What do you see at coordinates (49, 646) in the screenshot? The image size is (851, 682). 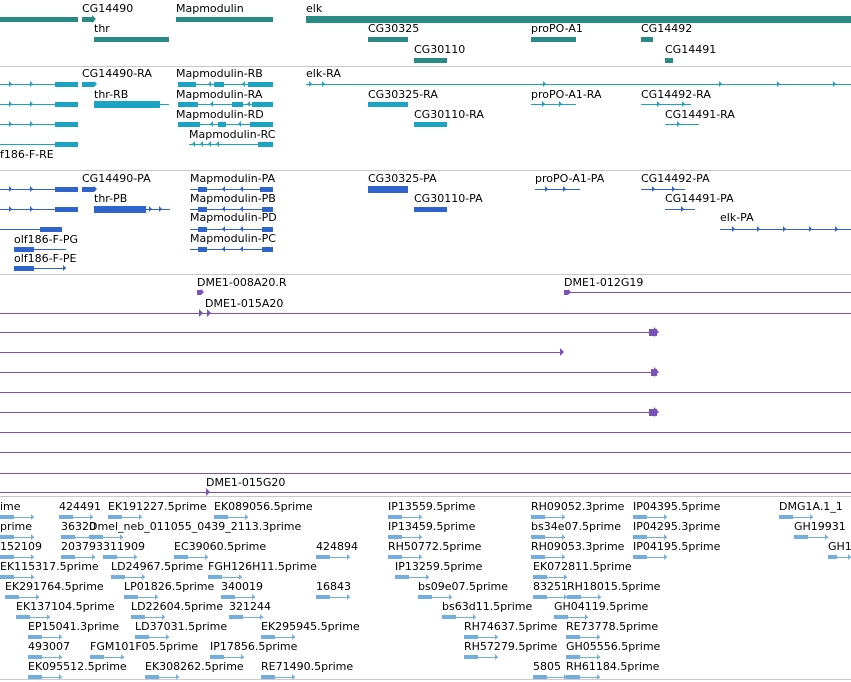 I see `est-label: 493007` at bounding box center [49, 646].